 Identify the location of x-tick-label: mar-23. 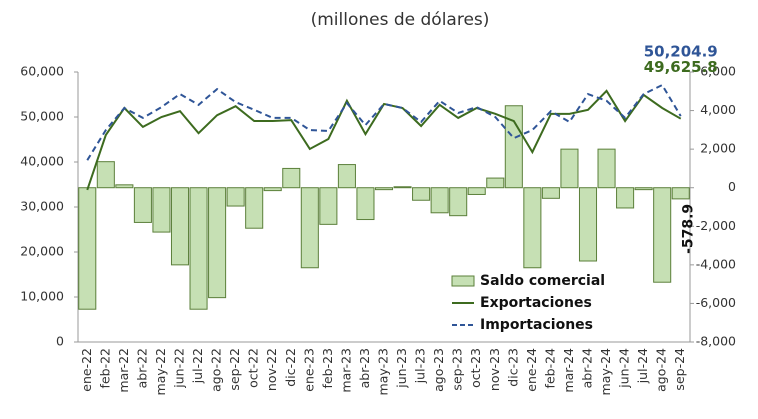
(345, 370).